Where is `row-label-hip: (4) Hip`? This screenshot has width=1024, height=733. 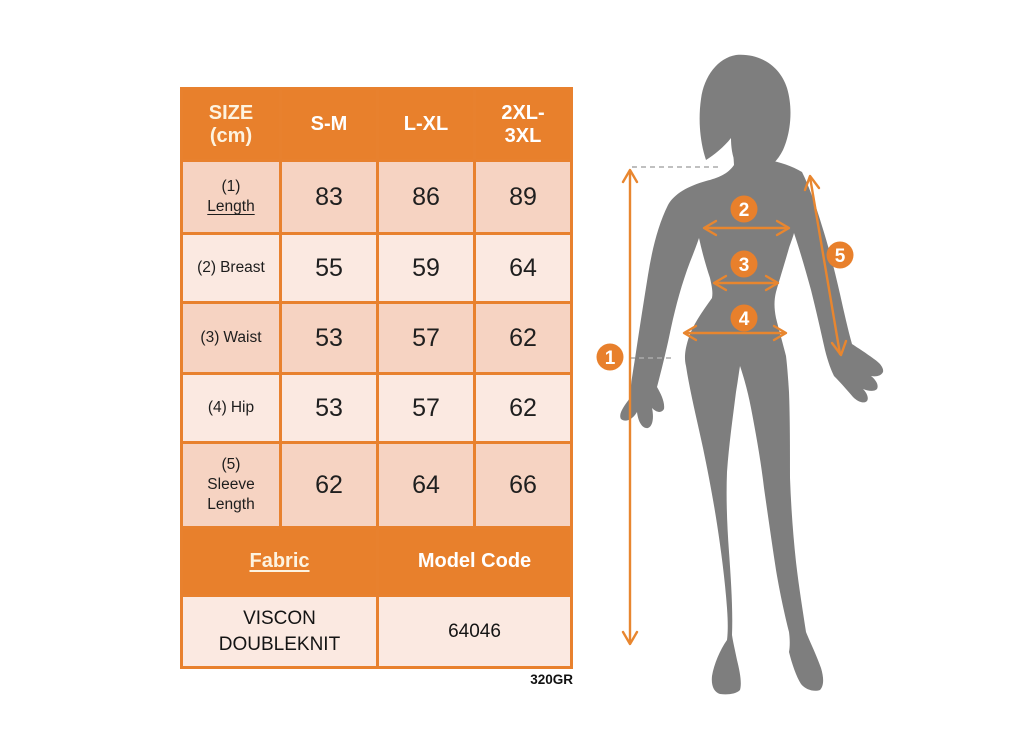 row-label-hip: (4) Hip is located at coordinates (231, 408).